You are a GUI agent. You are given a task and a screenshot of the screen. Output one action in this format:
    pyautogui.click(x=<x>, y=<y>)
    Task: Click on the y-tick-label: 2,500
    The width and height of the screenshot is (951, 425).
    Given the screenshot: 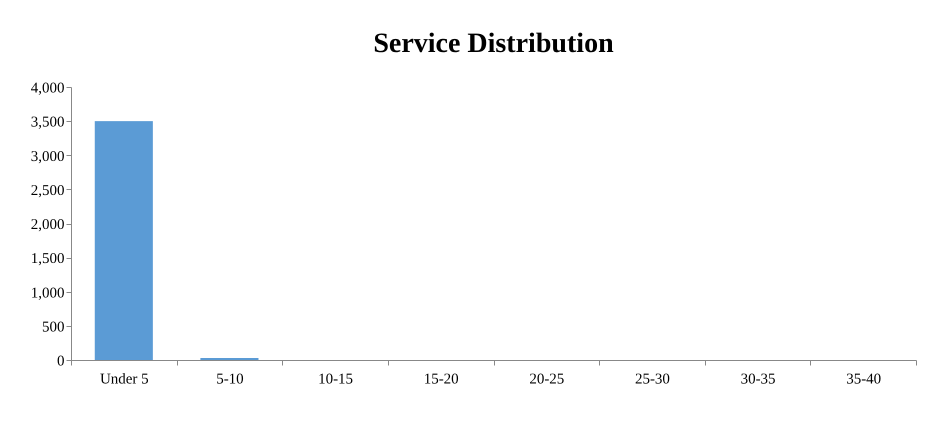 What is the action you would take?
    pyautogui.click(x=47, y=190)
    